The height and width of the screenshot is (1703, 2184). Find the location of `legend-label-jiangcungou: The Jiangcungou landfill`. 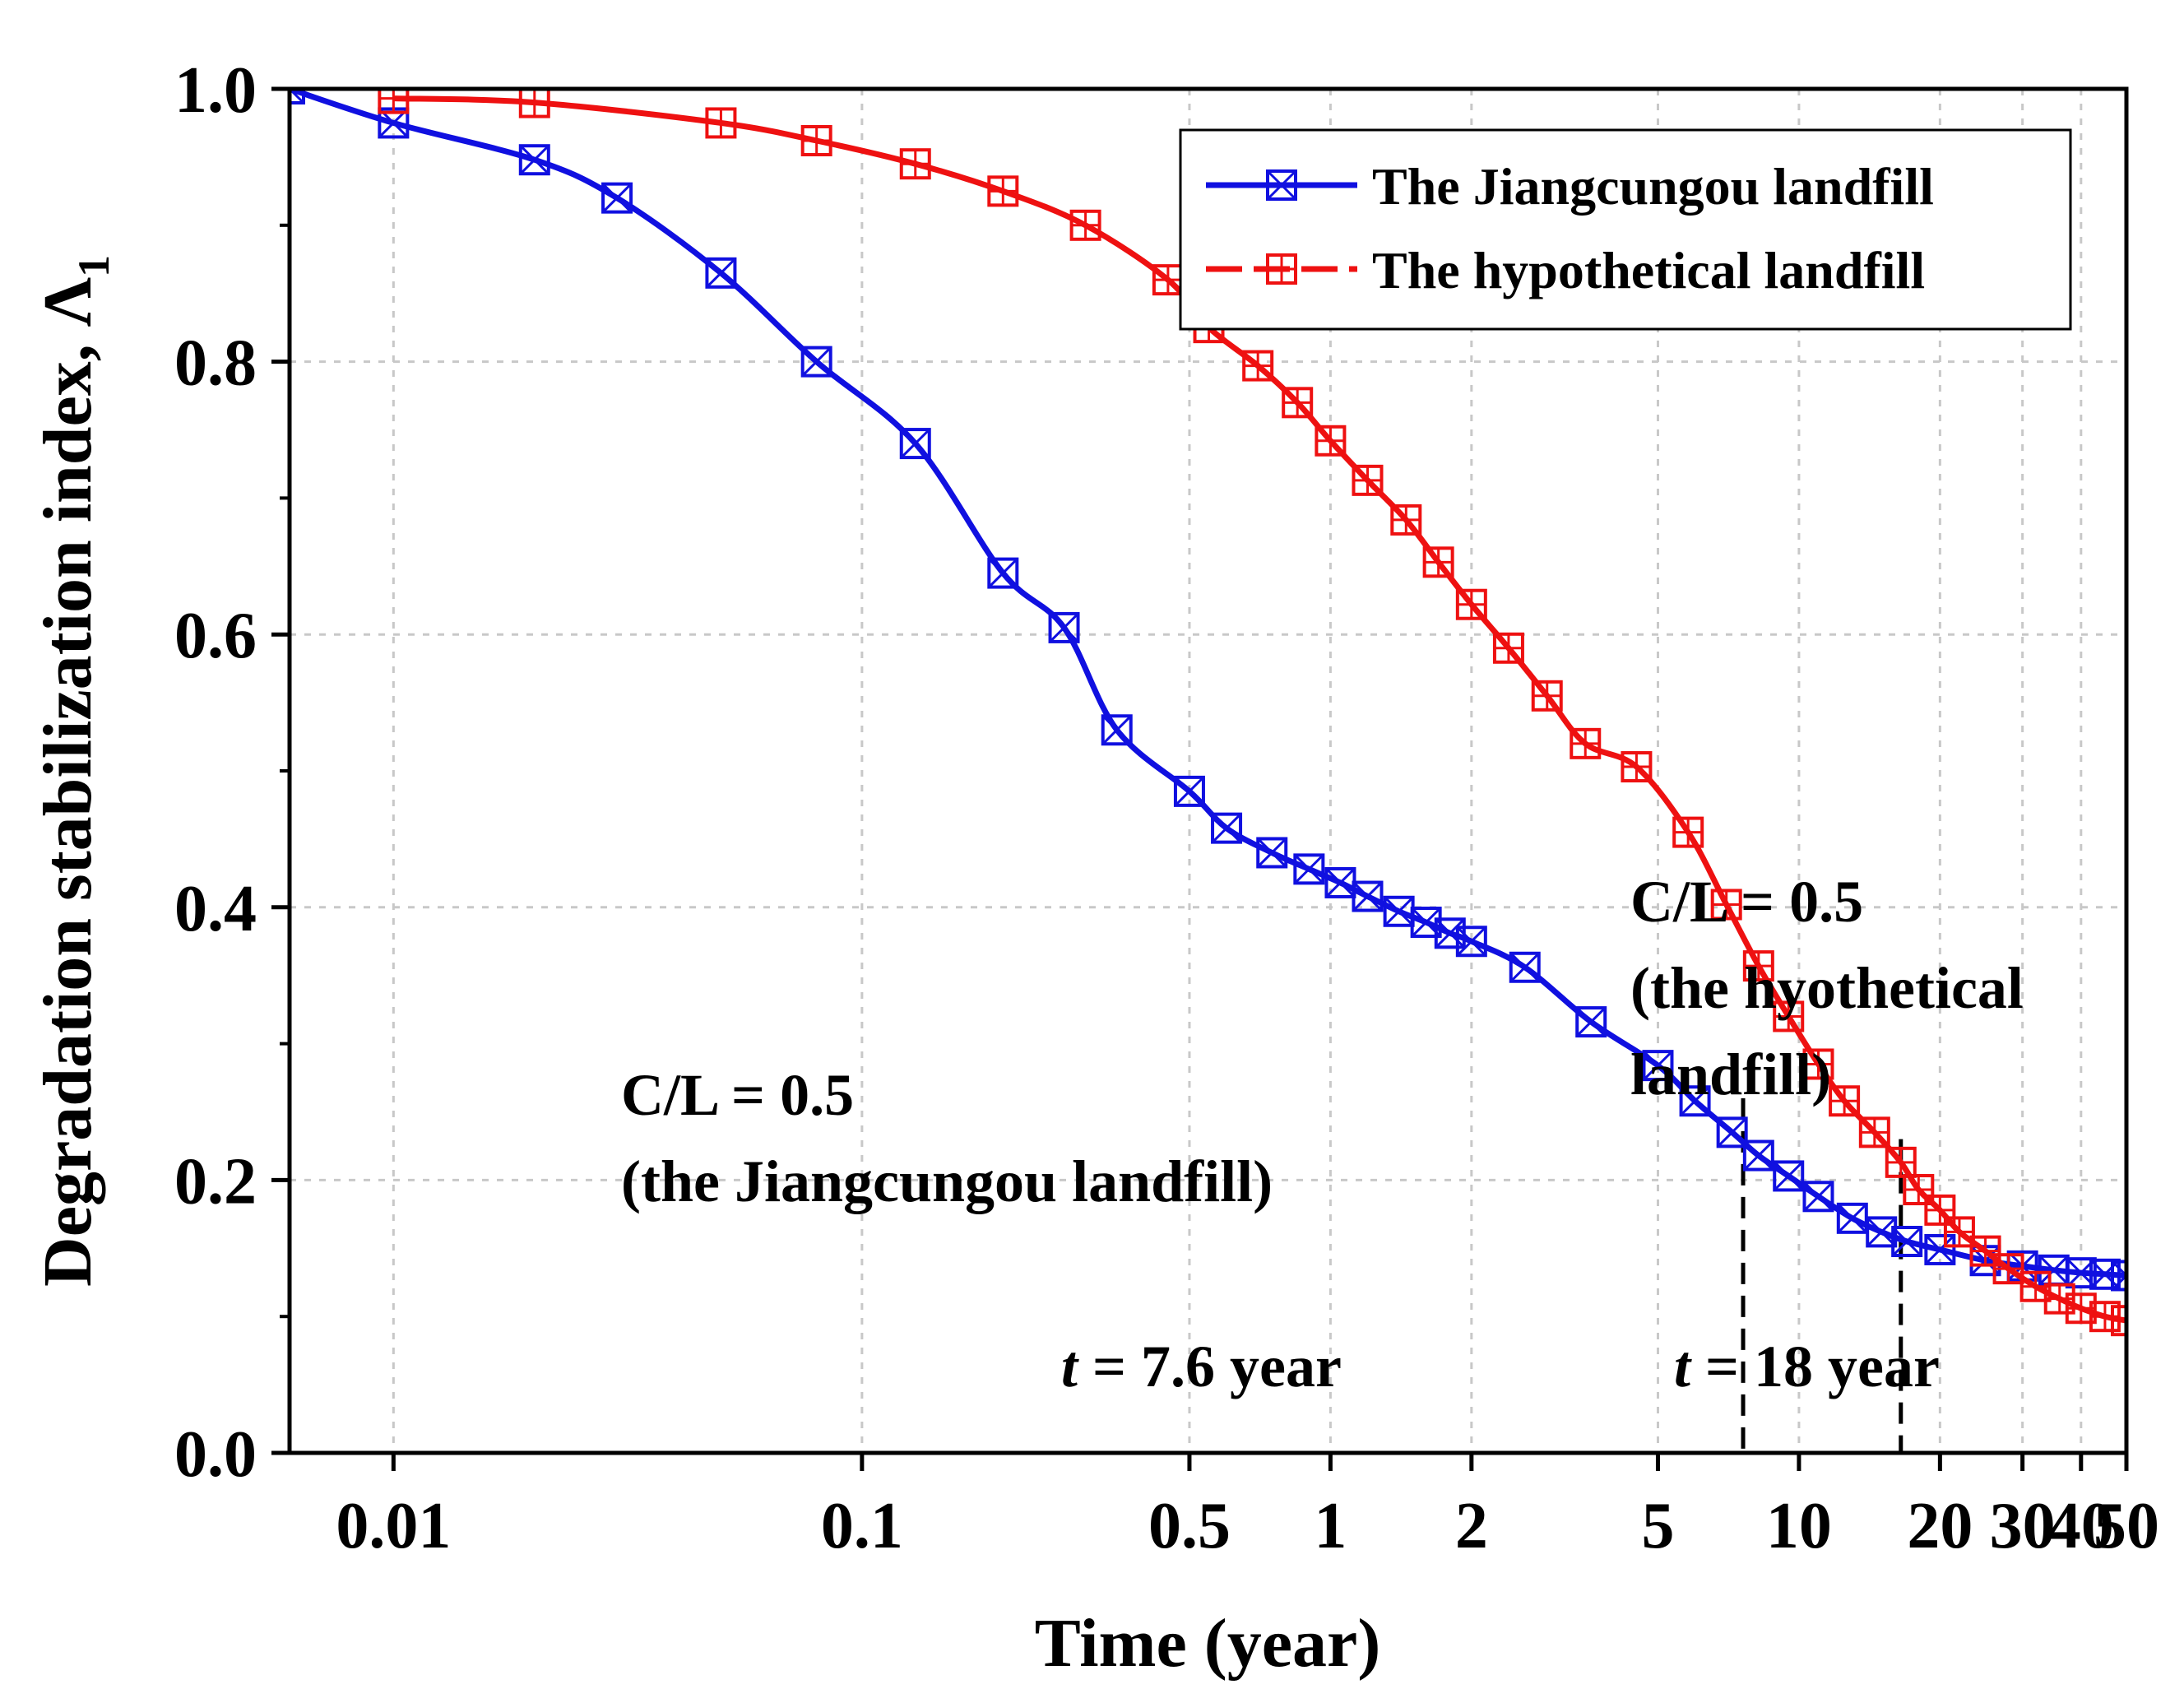

legend-label-jiangcungou: The Jiangcungou landfill is located at coordinates (1653, 186).